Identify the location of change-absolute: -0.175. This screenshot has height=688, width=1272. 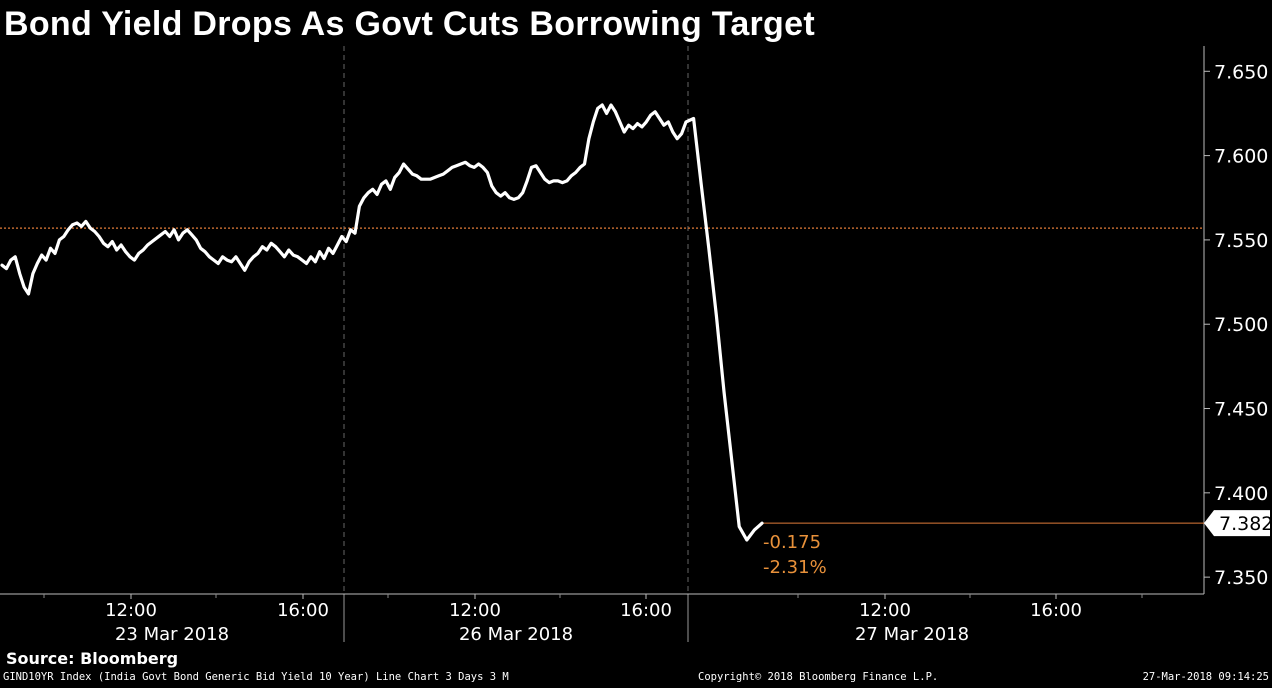
(792, 542).